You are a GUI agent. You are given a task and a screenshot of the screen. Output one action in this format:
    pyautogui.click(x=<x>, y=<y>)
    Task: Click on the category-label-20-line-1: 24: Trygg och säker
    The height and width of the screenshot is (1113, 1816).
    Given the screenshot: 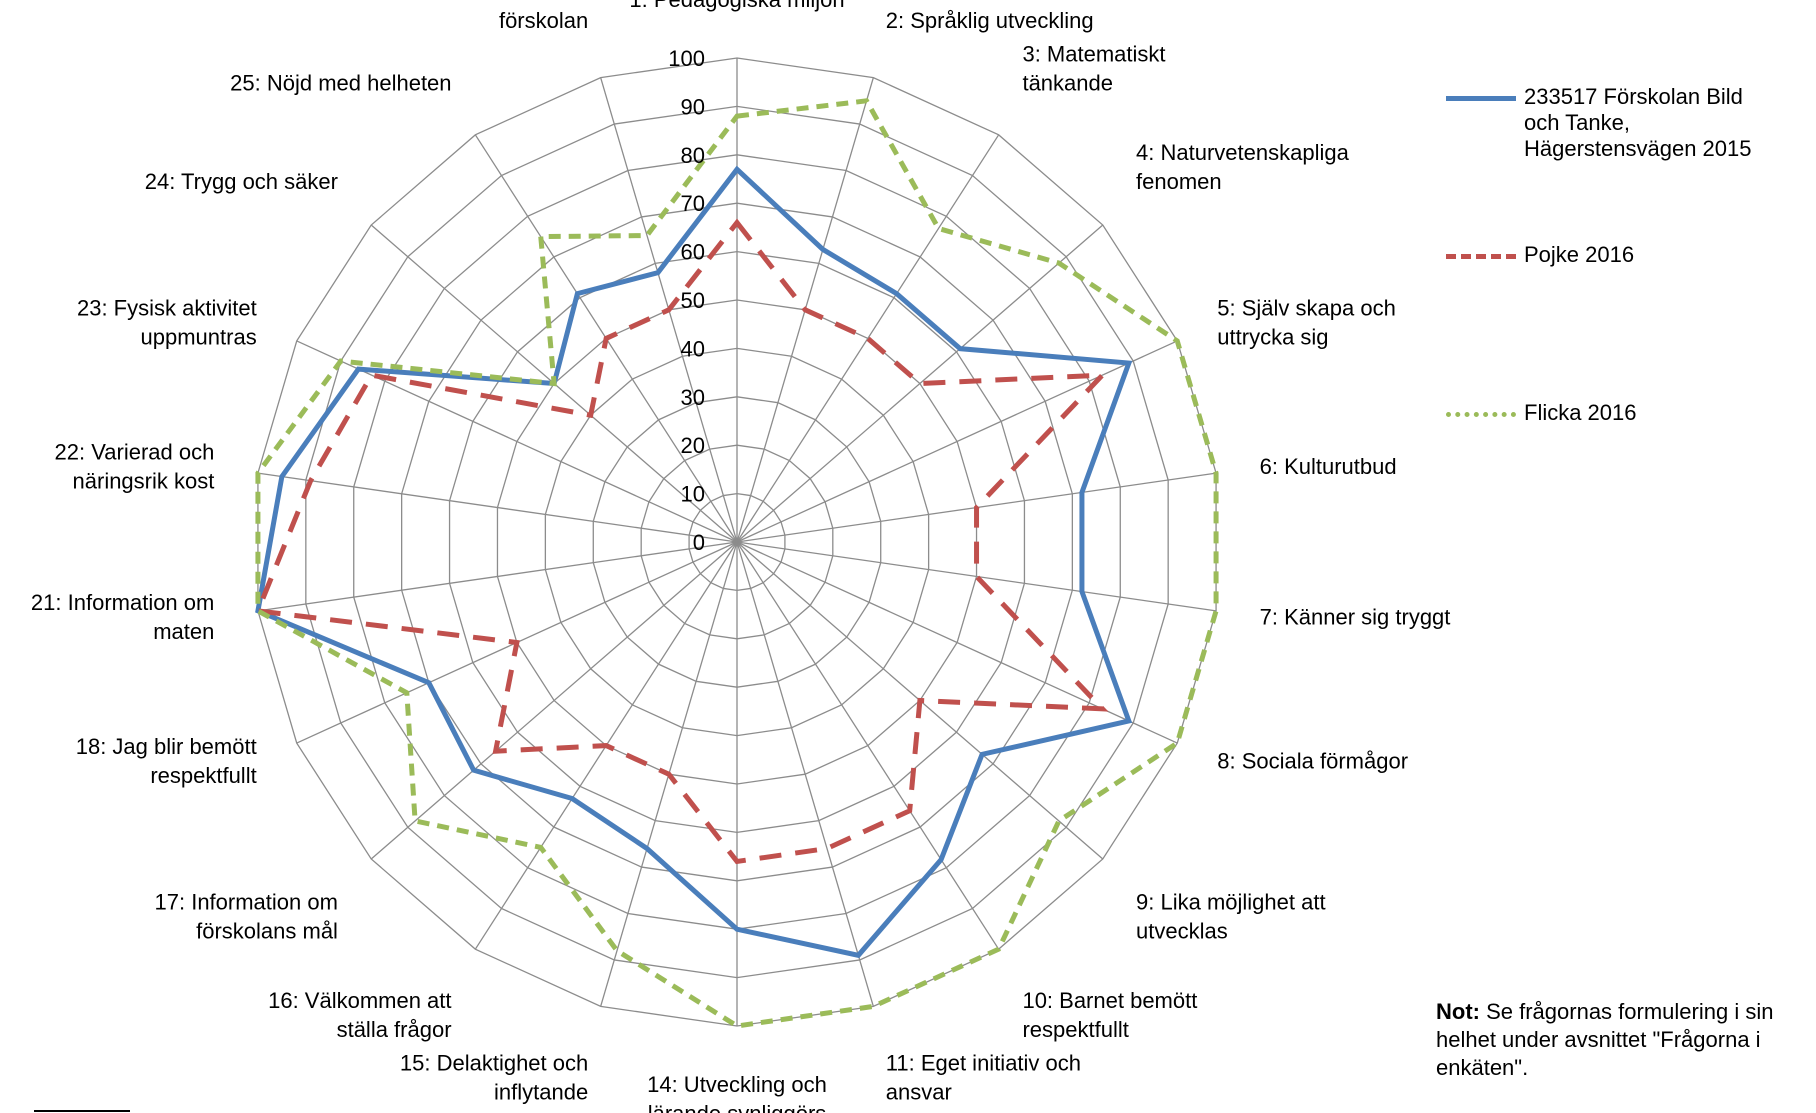 What is the action you would take?
    pyautogui.click(x=241, y=181)
    